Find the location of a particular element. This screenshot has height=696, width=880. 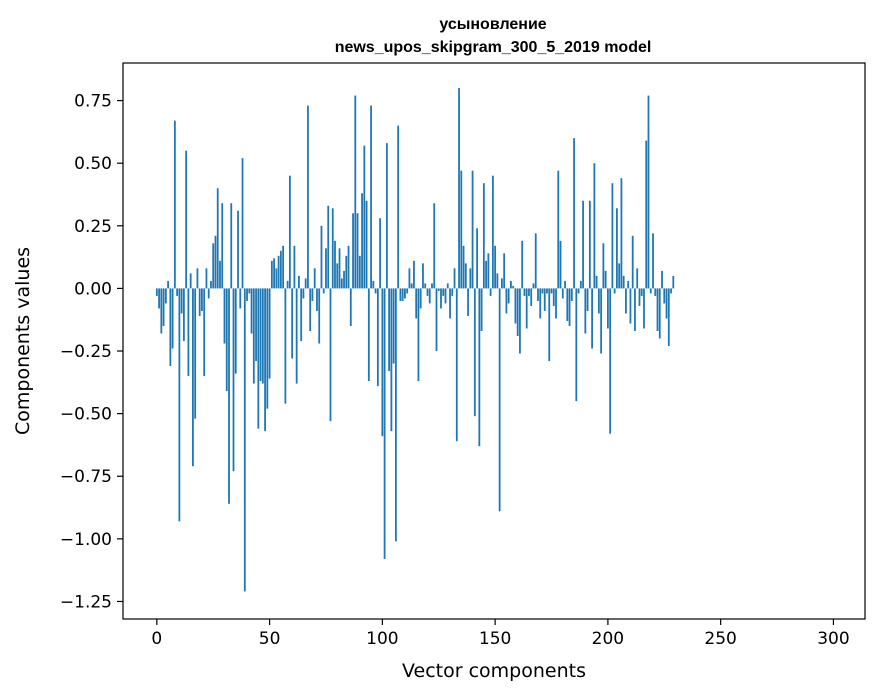

y-tick-label: −0.50 is located at coordinates (86, 415).